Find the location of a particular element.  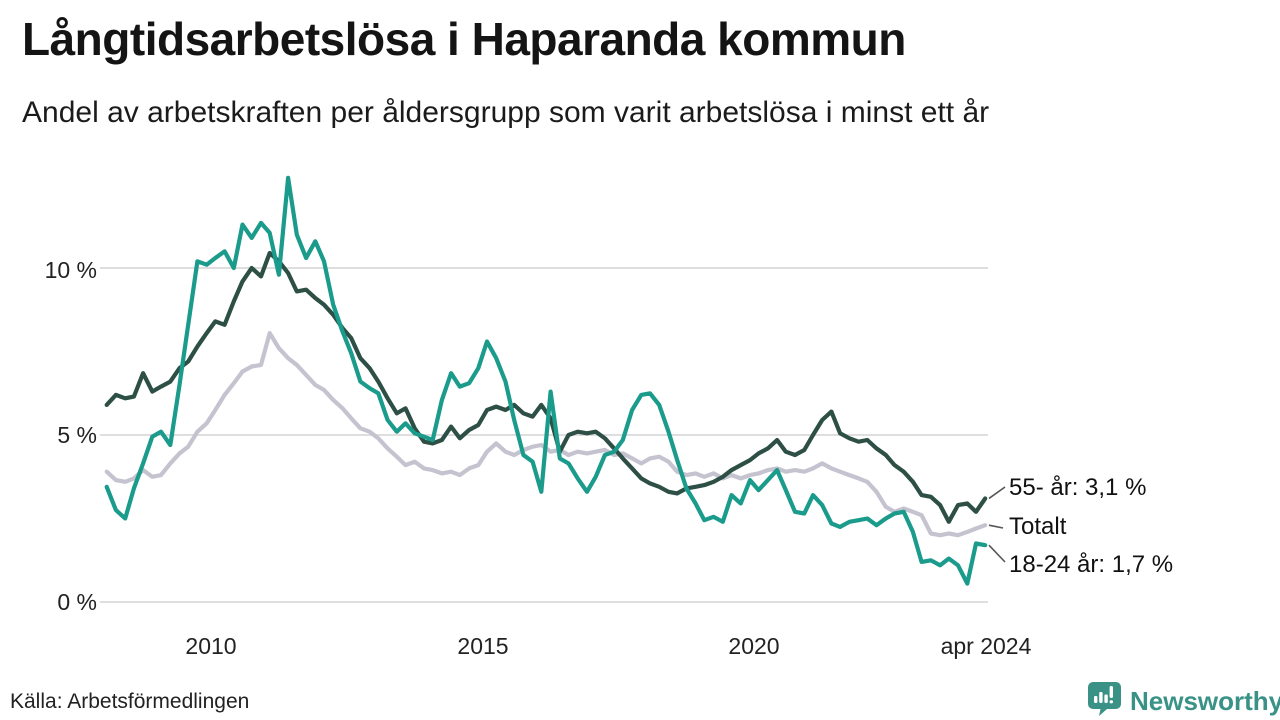

y-axis-tick-5: 5 % is located at coordinates (77, 435).